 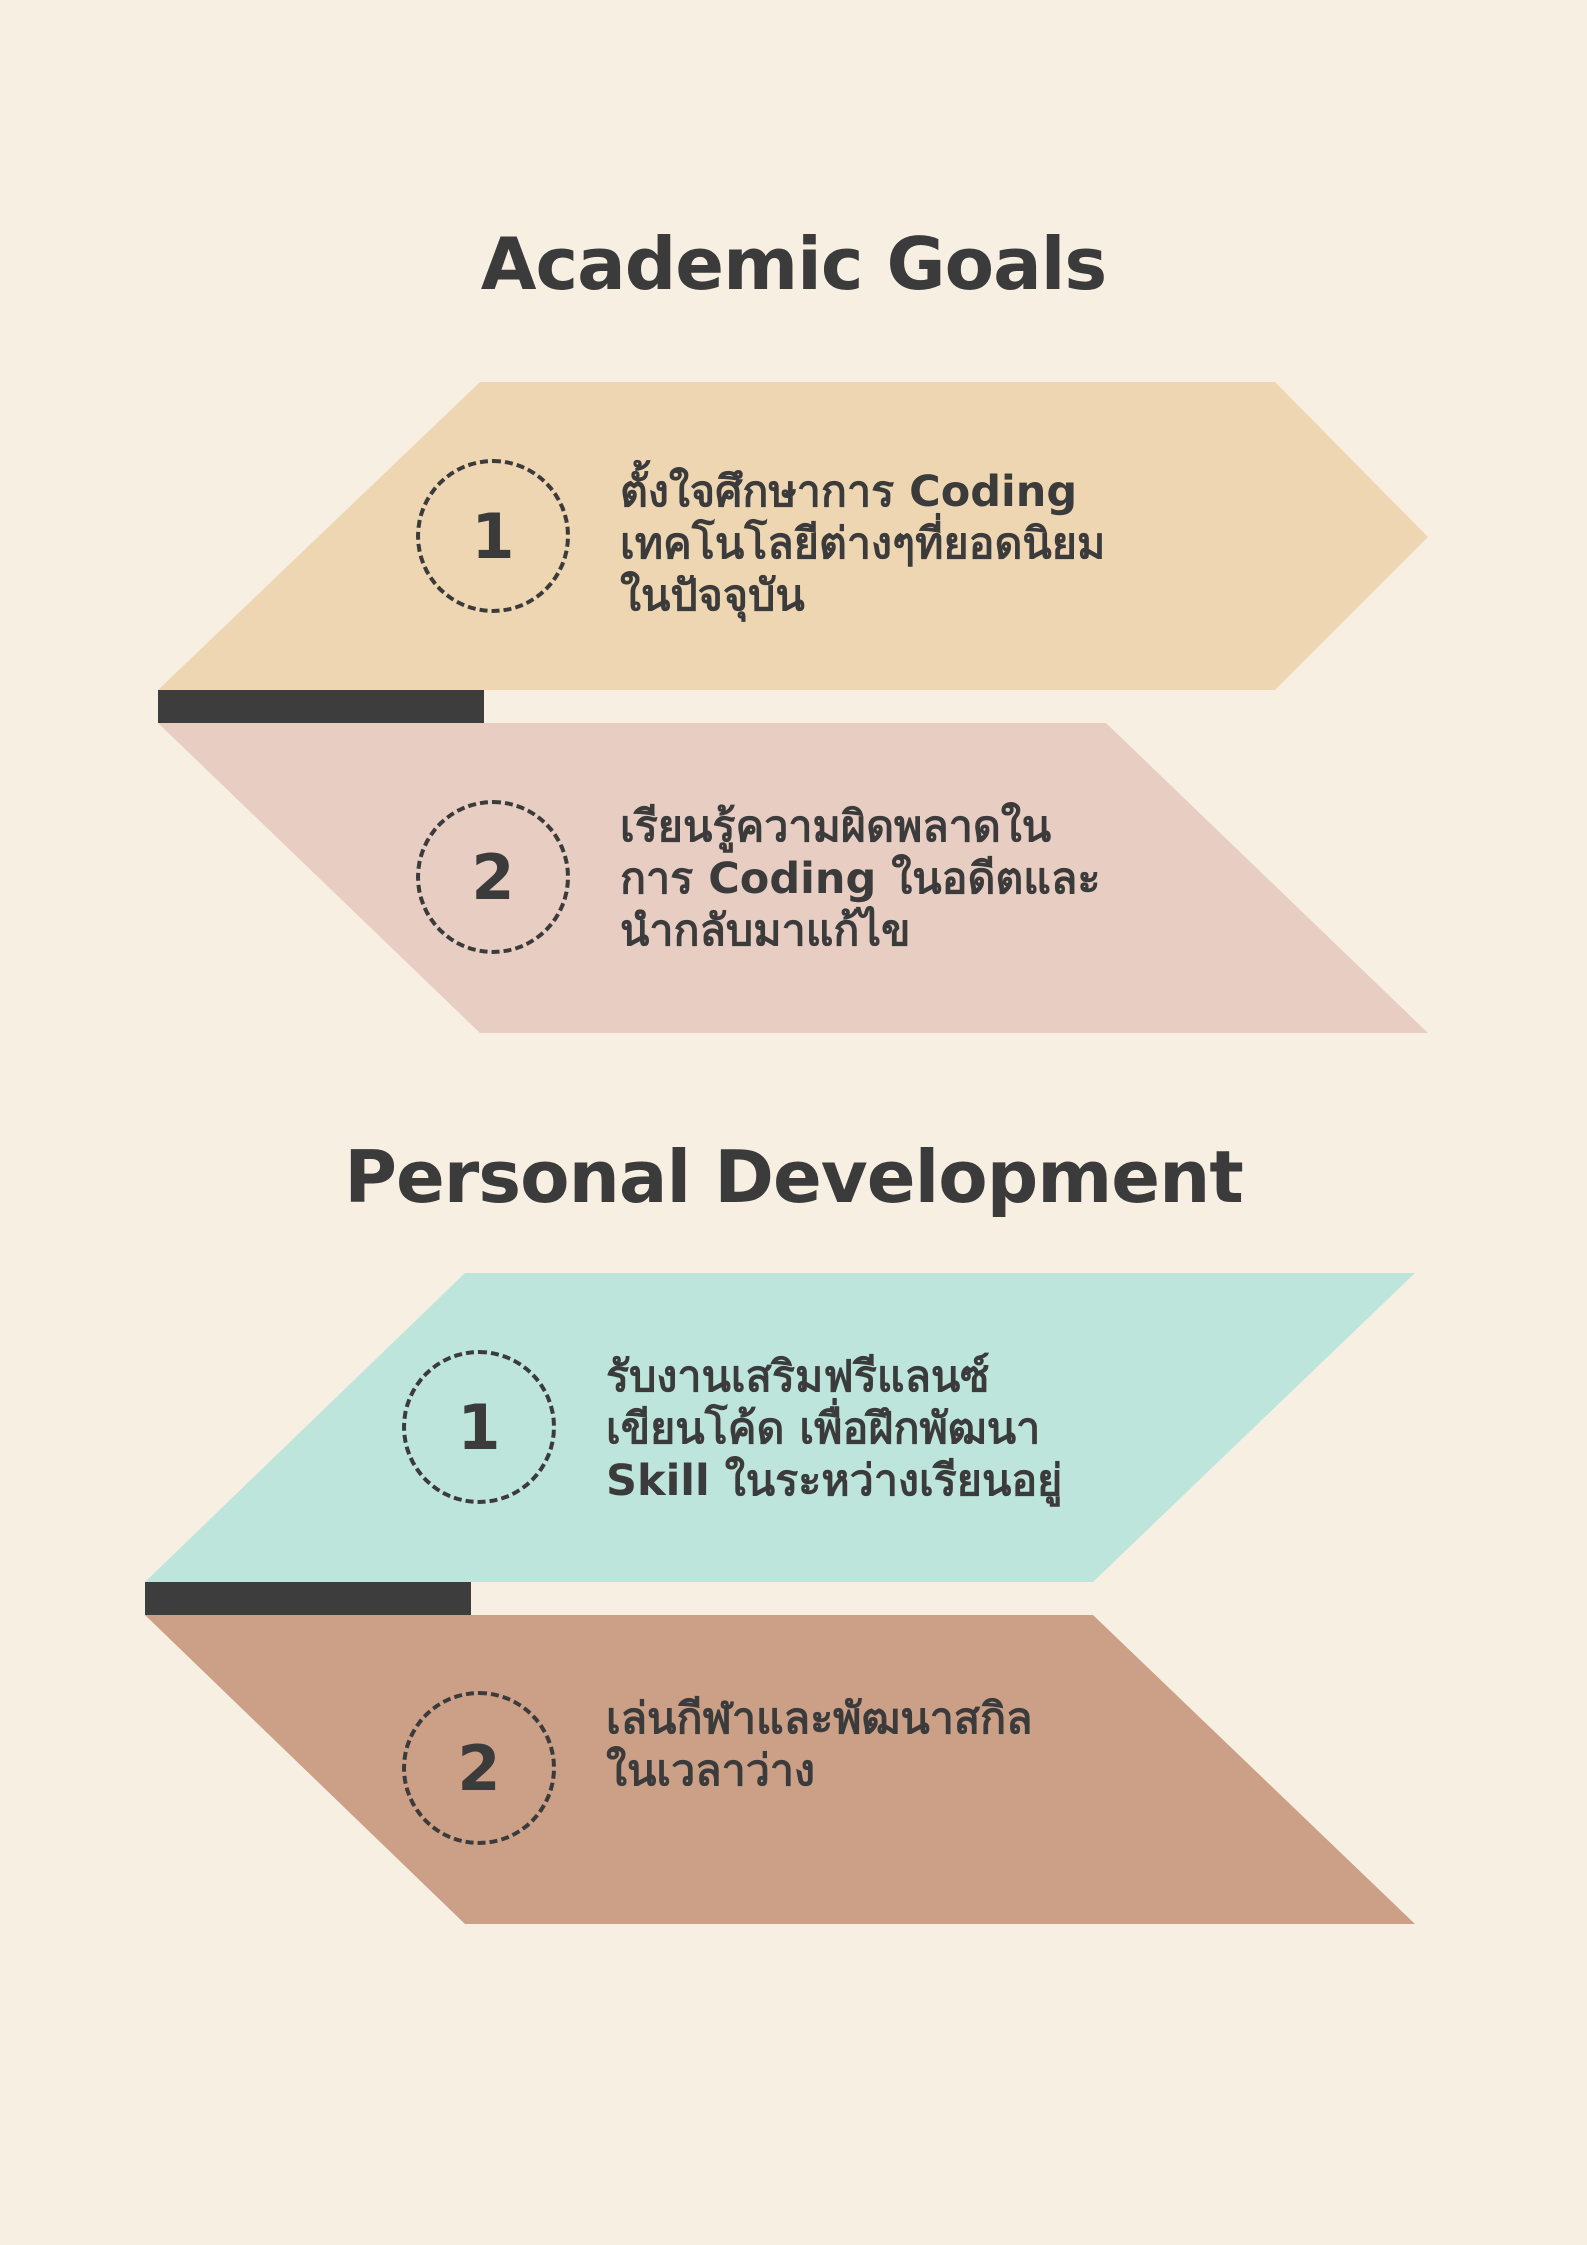 I want to click on personal-goal-2-number: 2, so click(x=479, y=1768).